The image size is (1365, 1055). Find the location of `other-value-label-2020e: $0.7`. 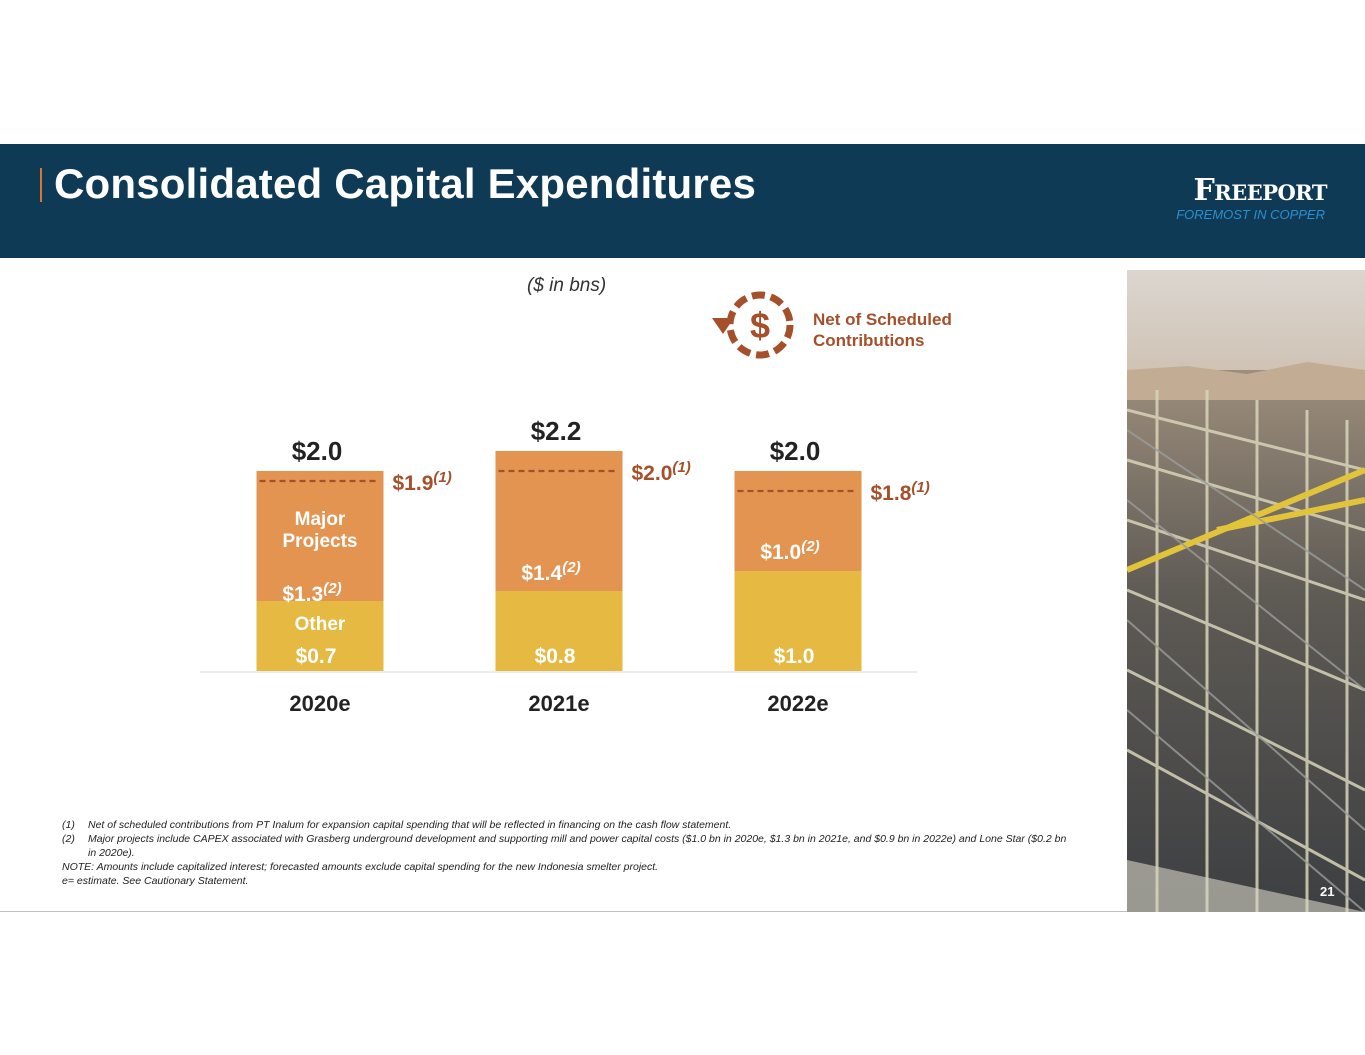

other-value-label-2020e: $0.7 is located at coordinates (316, 656).